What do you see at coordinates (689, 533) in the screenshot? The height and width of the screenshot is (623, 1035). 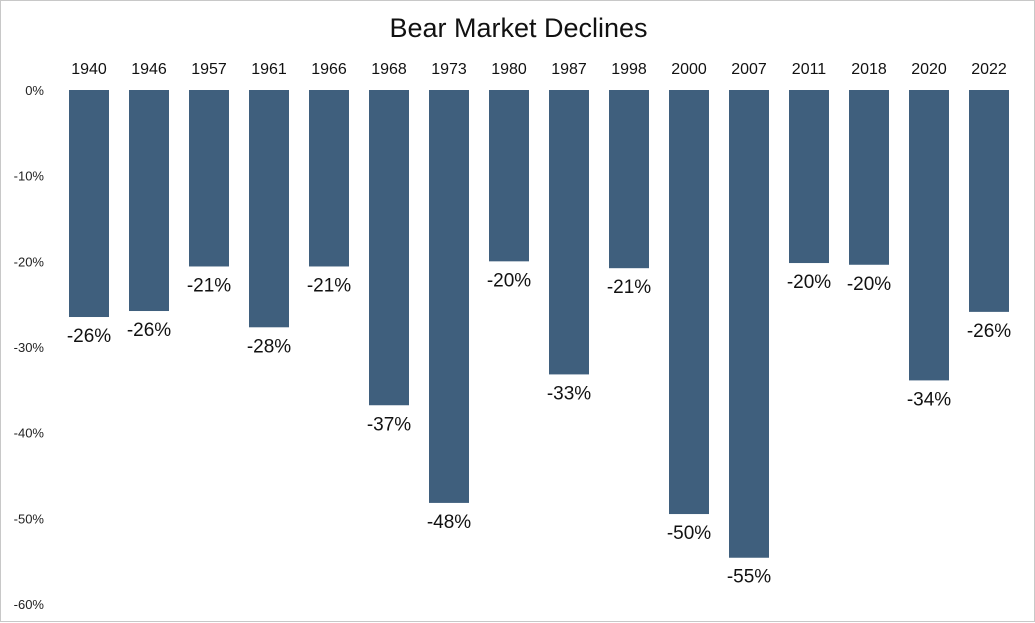 I see `data-label: -50%` at bounding box center [689, 533].